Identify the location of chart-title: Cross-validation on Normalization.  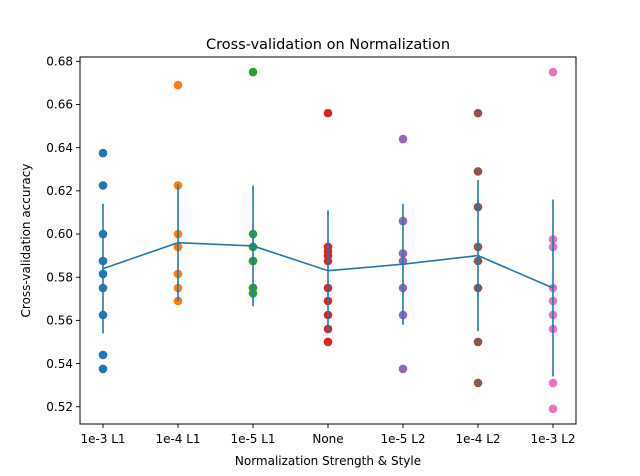
(328, 45).